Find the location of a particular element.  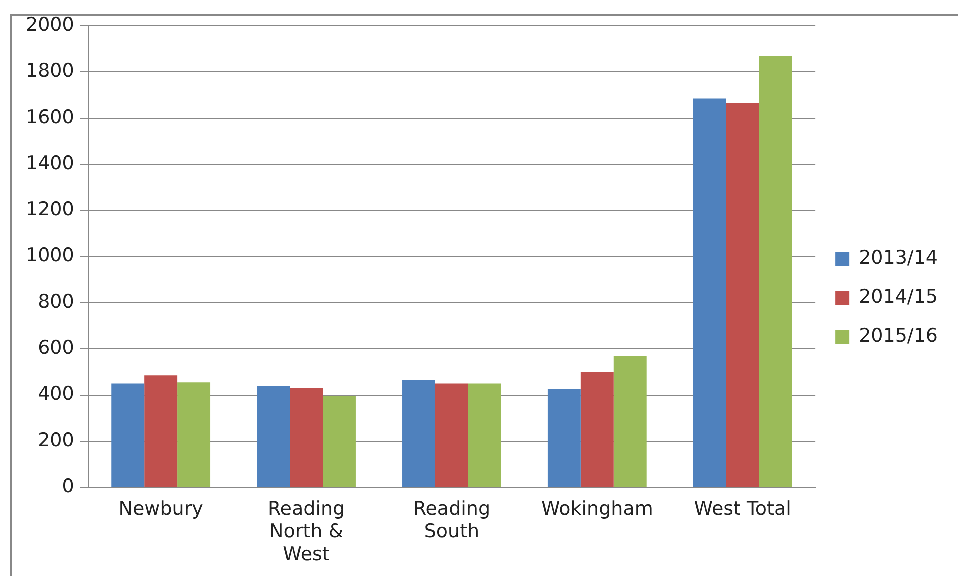

y-tick-label: 1800 is located at coordinates (50, 71).